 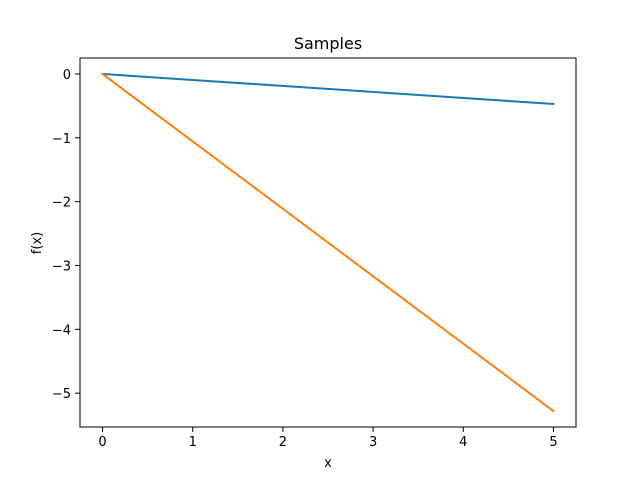 What do you see at coordinates (61, 139) in the screenshot?
I see `y-tick-label-1: −1` at bounding box center [61, 139].